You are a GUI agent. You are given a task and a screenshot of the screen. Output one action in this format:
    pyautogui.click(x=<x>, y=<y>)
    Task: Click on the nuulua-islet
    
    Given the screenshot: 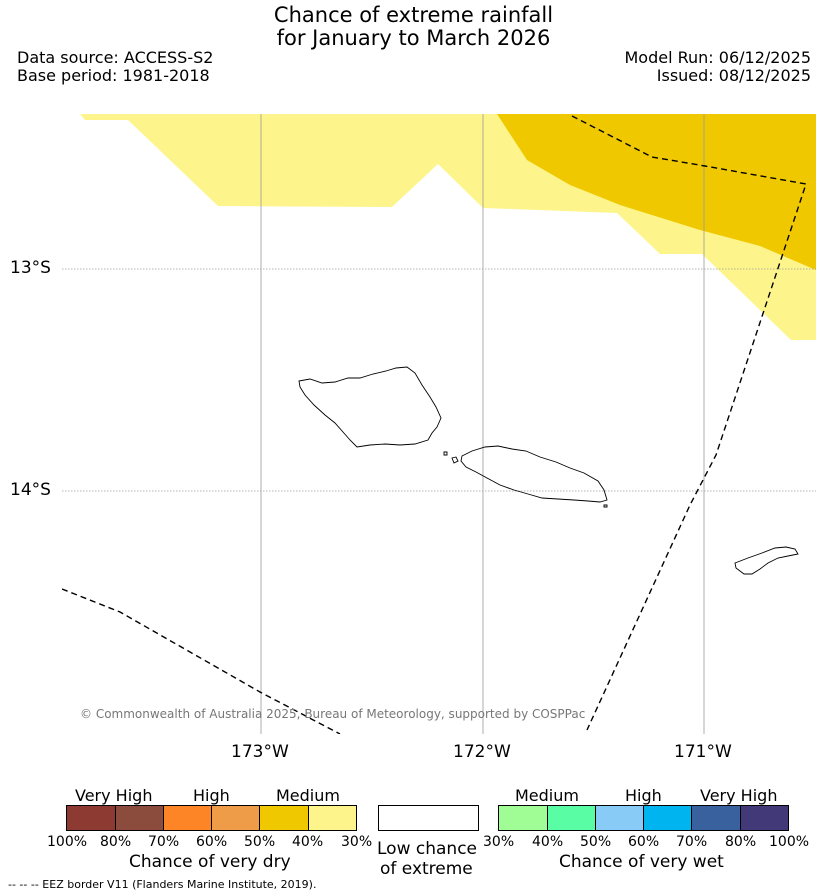 What is the action you would take?
    pyautogui.click(x=605, y=506)
    